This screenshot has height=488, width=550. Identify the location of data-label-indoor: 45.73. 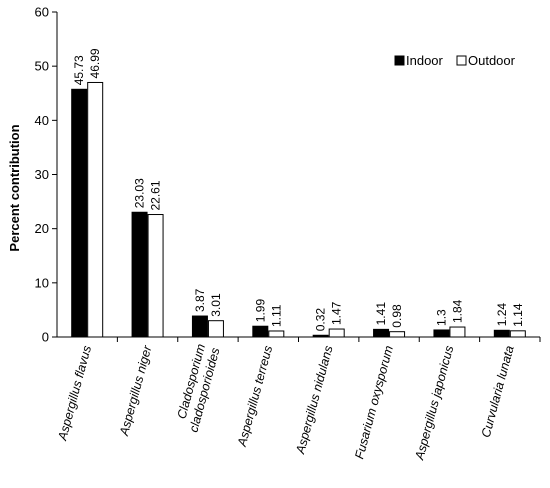
(79, 70).